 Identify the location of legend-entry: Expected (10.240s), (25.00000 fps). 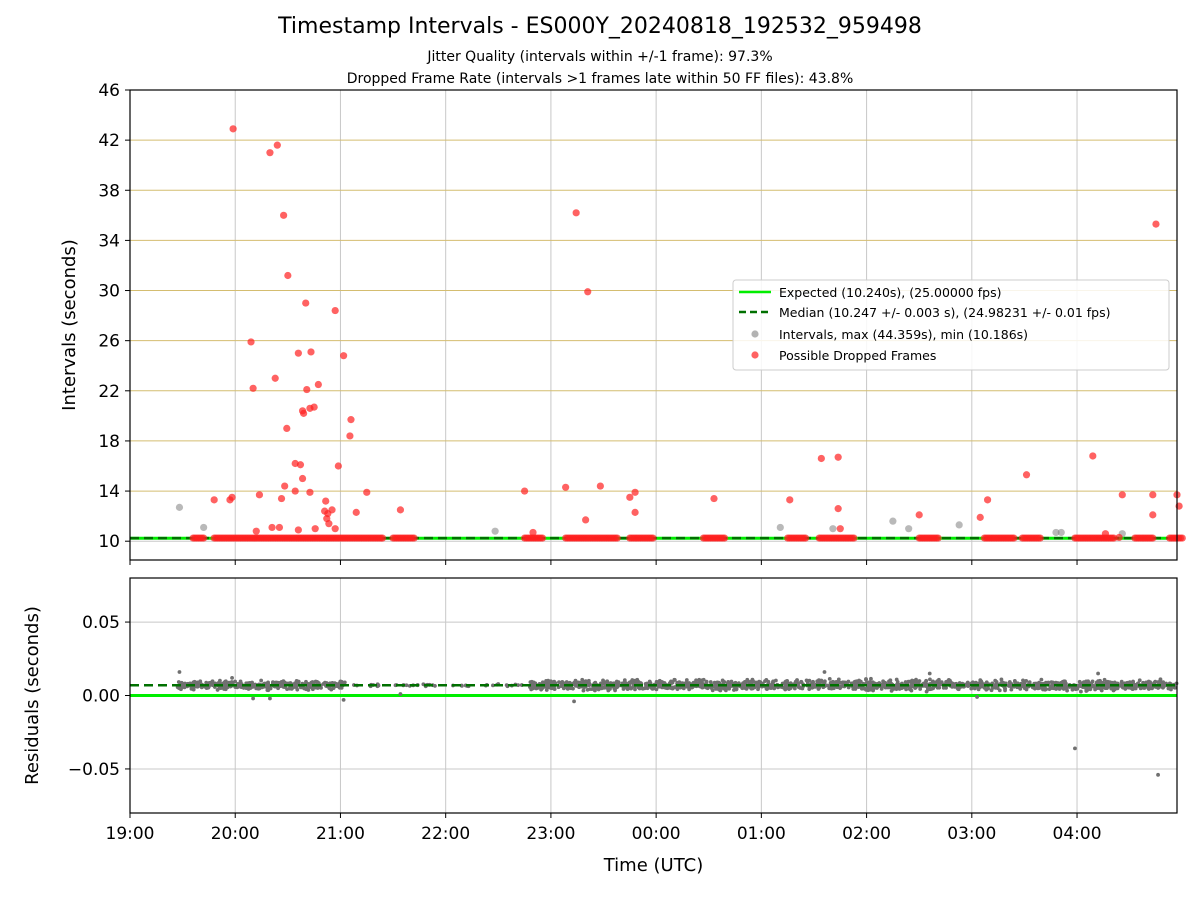
(890, 292).